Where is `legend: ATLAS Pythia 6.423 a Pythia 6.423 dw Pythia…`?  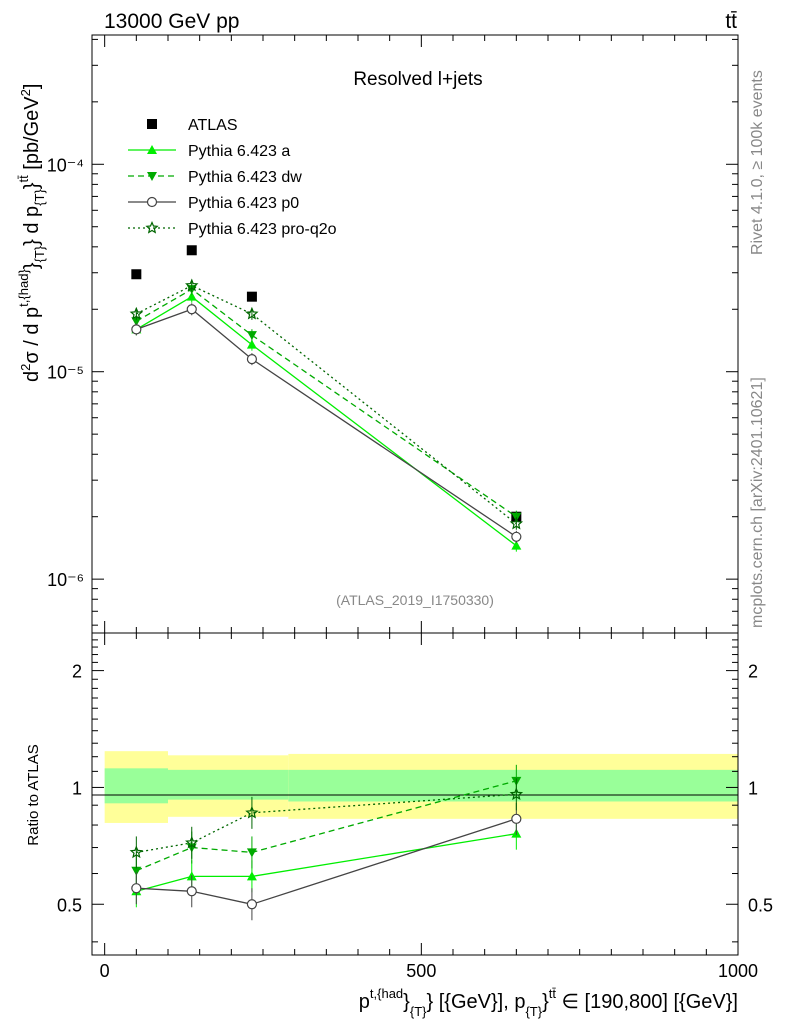 legend: ATLAS Pythia 6.423 a Pythia 6.423 dw Pythia… is located at coordinates (232, 177).